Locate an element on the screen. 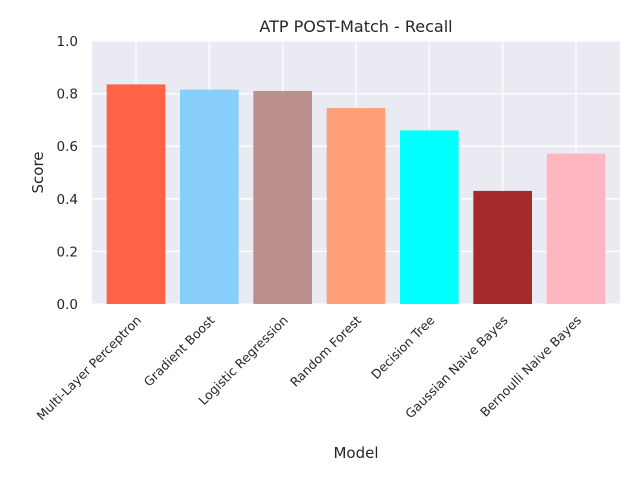 This screenshot has width=640, height=480. y-tick-label: 0.4 is located at coordinates (67, 200).